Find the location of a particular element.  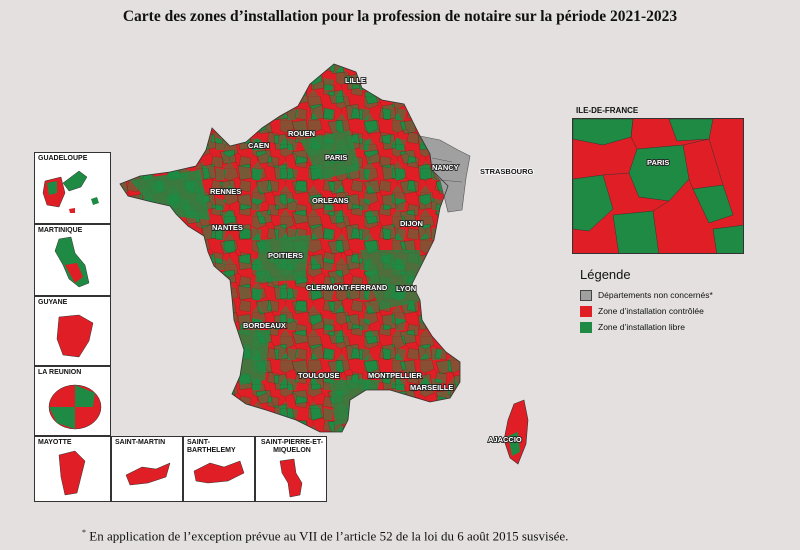

legend-title: Légende is located at coordinates (605, 274).